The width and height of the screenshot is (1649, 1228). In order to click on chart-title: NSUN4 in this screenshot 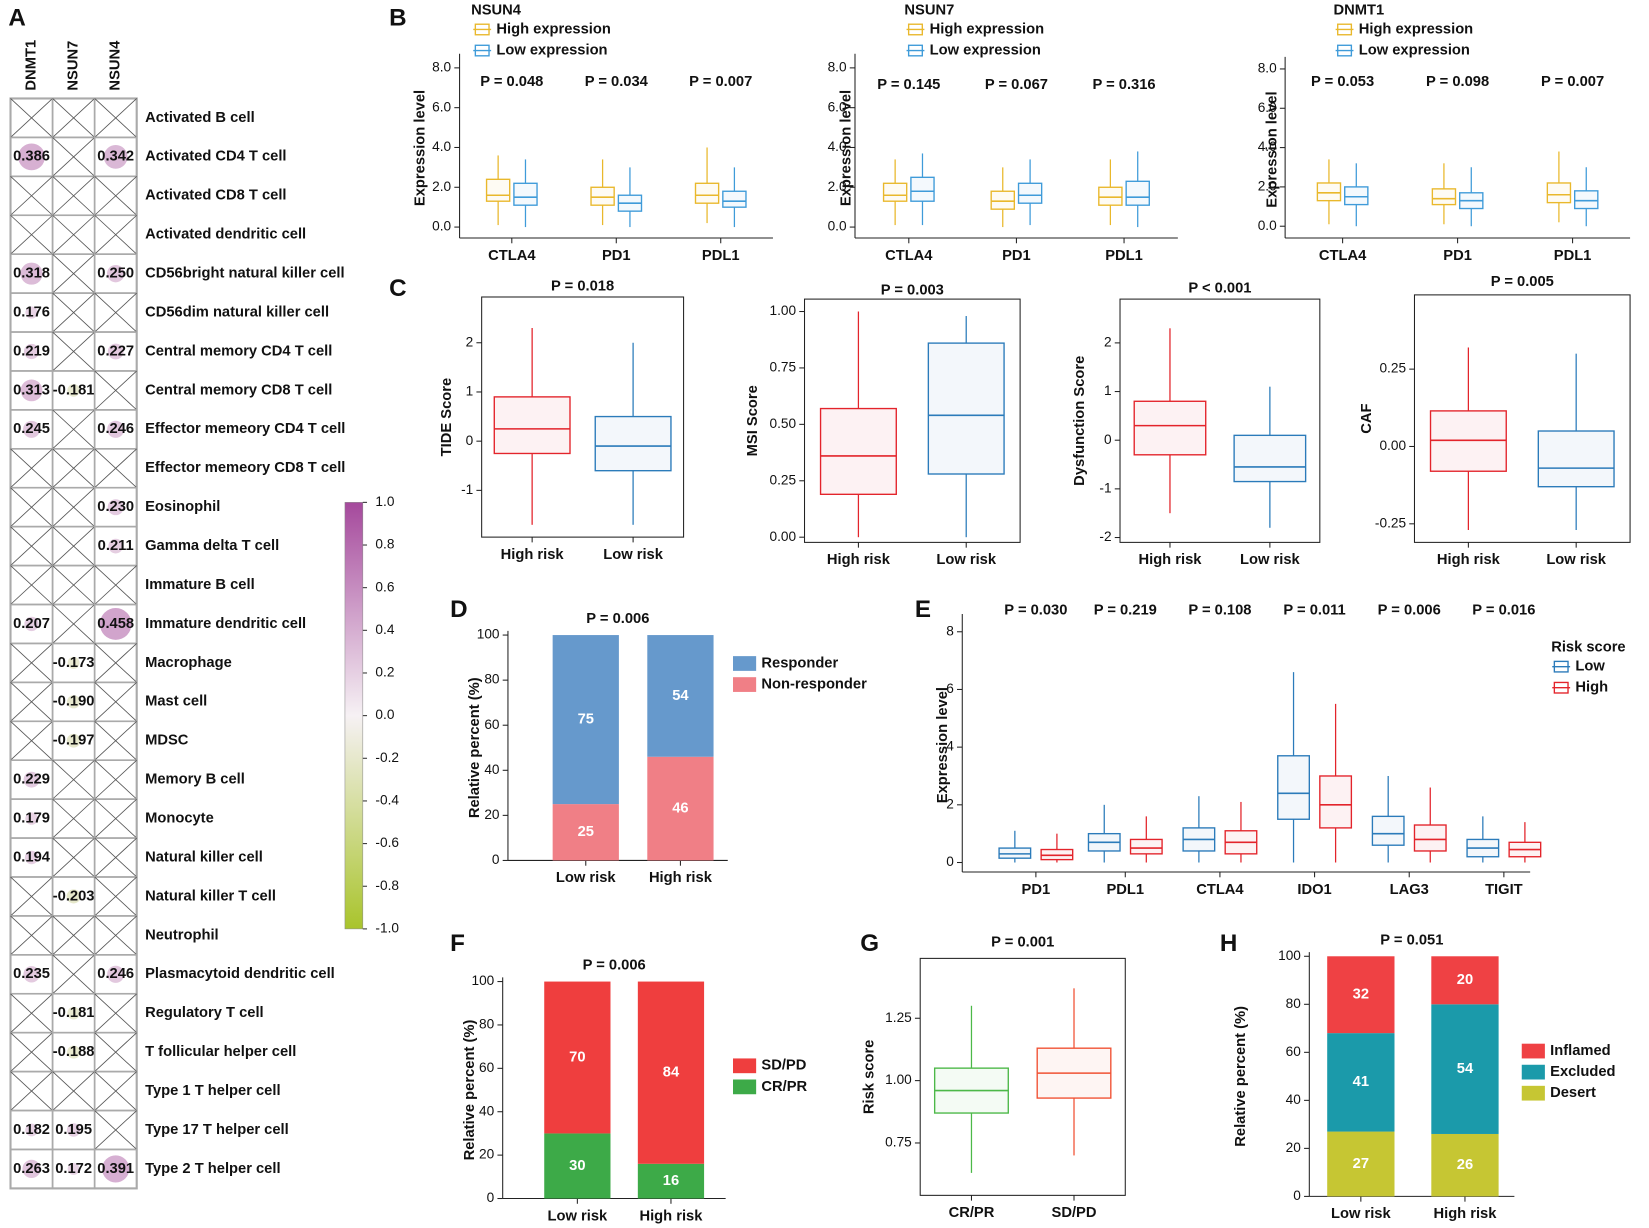, I will do `click(496, 10)`.